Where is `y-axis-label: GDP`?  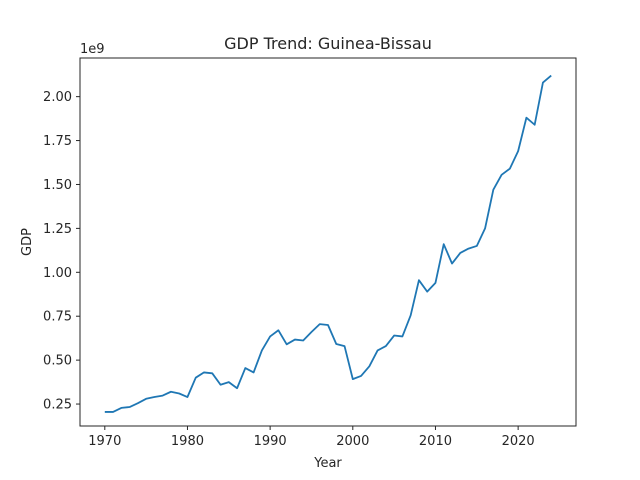 y-axis-label: GDP is located at coordinates (27, 242).